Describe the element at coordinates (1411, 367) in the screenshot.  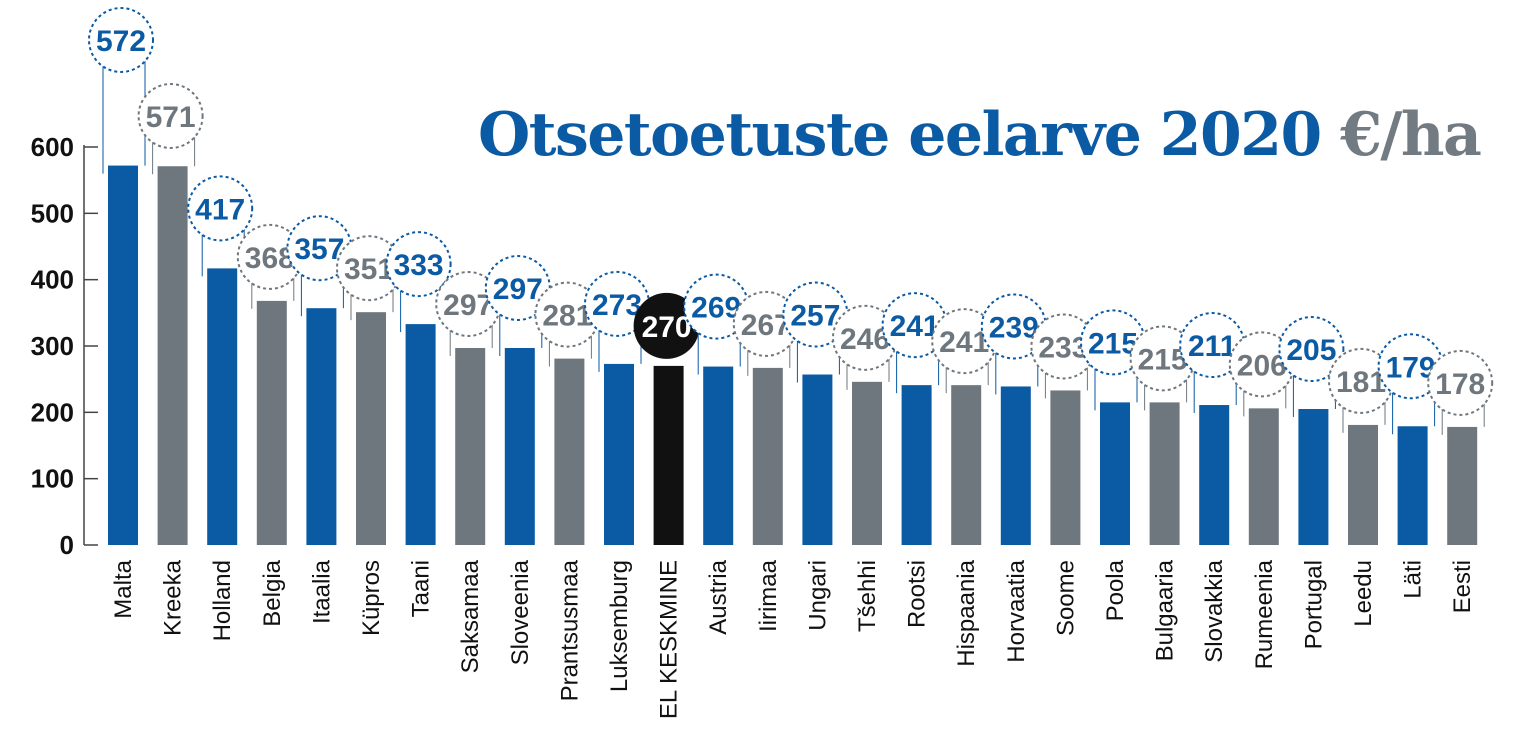
I see `value-label: 179` at that location.